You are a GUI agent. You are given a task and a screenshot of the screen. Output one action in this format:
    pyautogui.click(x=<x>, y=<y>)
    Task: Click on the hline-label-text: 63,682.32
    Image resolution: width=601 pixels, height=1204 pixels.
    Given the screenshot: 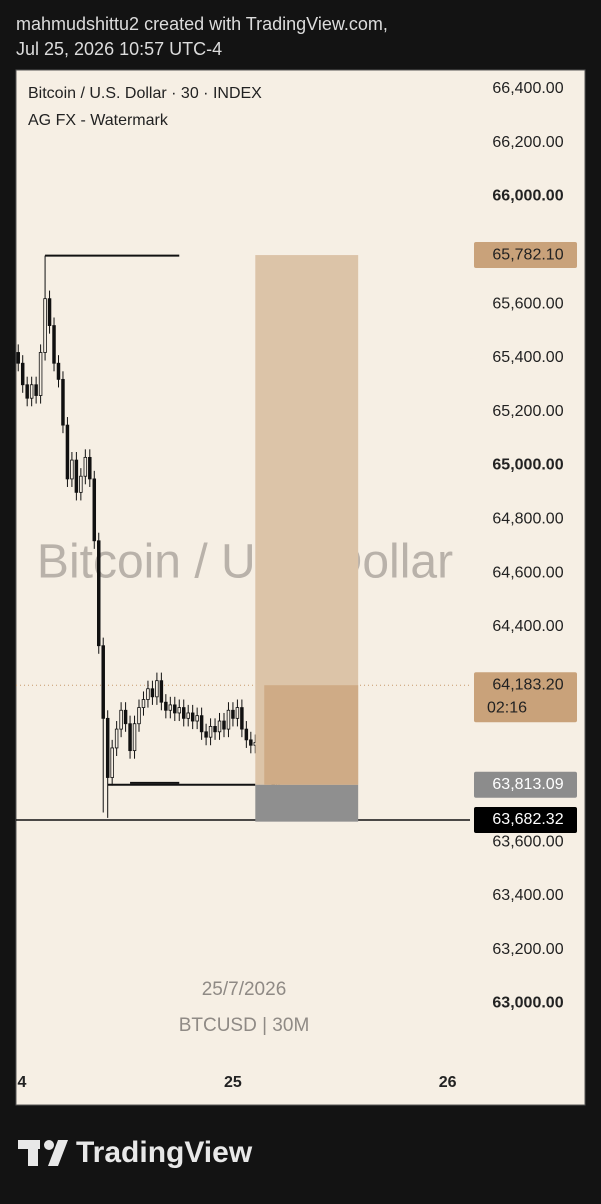 What is the action you would take?
    pyautogui.click(x=527, y=819)
    